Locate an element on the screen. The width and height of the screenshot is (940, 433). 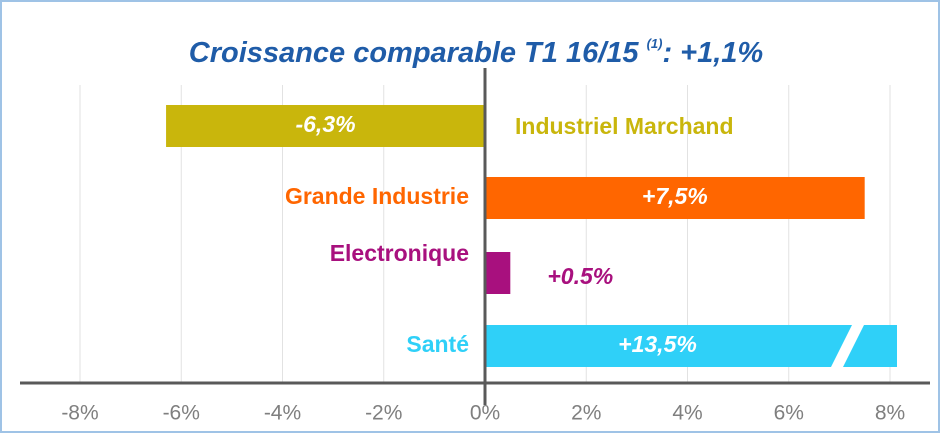
x-tick-label: 8% is located at coordinates (890, 413).